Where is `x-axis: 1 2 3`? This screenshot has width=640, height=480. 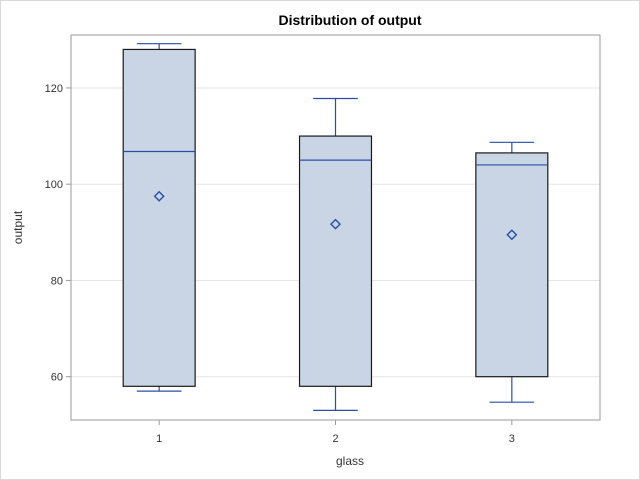
x-axis: 1 2 3 is located at coordinates (335, 432).